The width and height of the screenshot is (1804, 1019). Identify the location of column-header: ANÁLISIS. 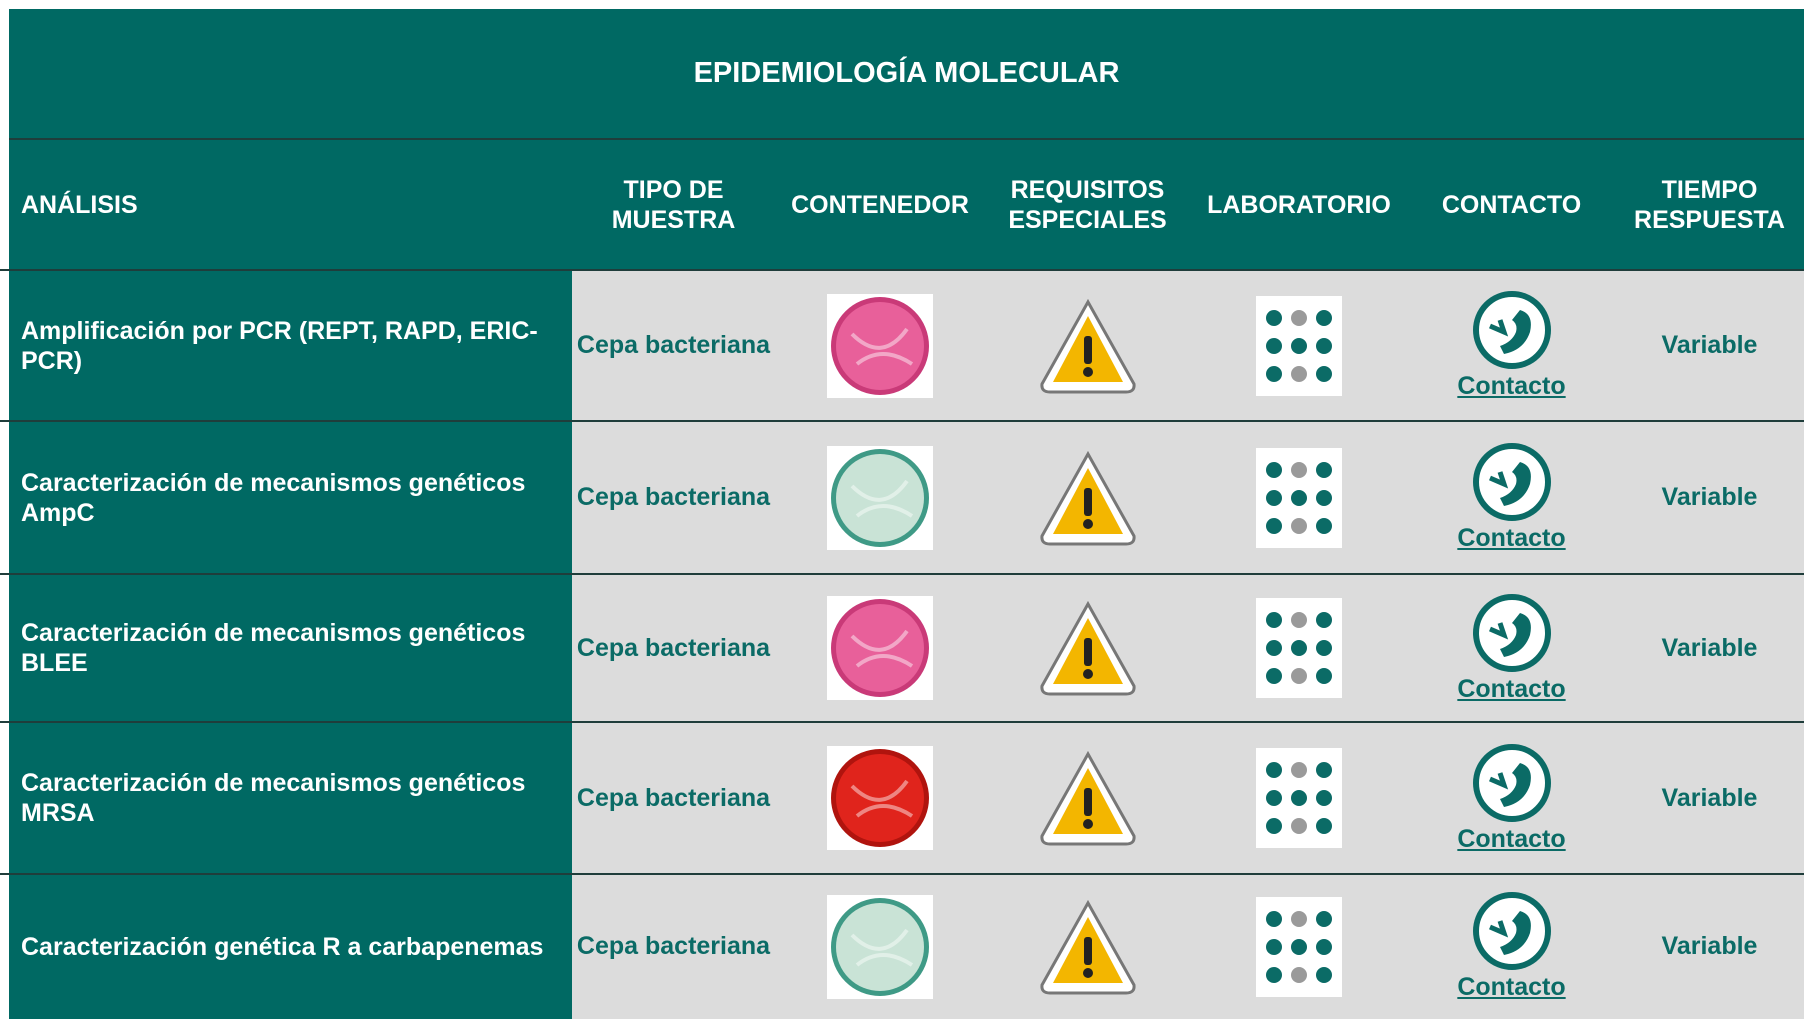
(290, 205).